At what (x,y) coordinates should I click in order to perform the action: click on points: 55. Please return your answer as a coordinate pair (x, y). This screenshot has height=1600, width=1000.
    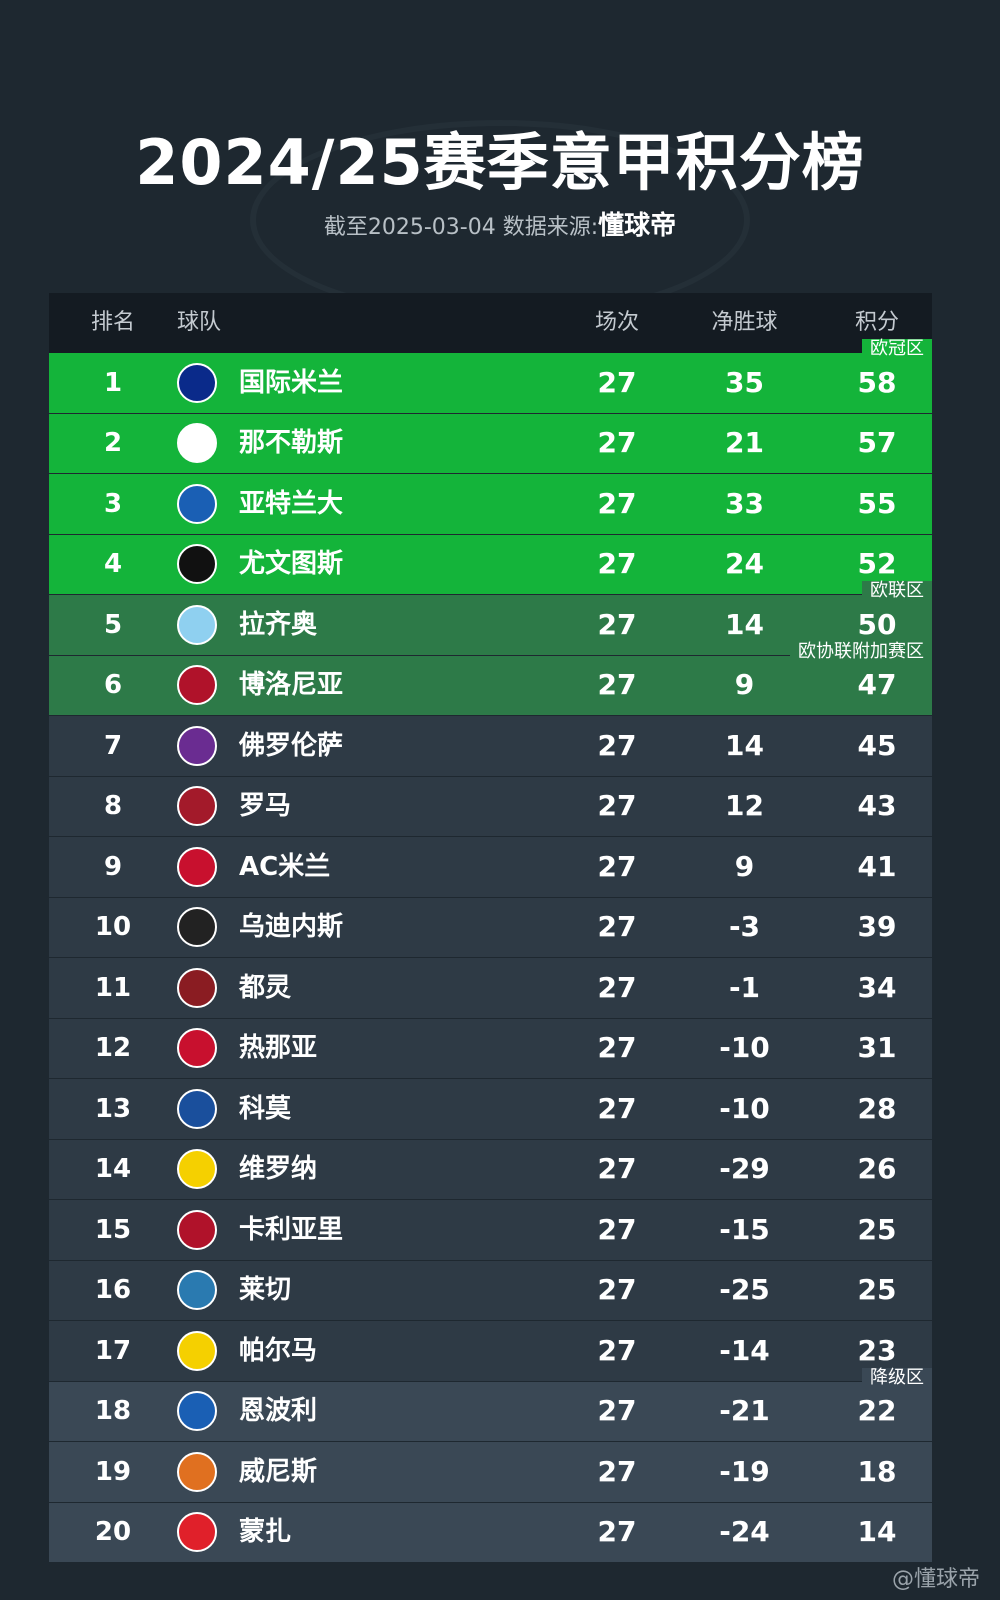
    Looking at the image, I should click on (877, 503).